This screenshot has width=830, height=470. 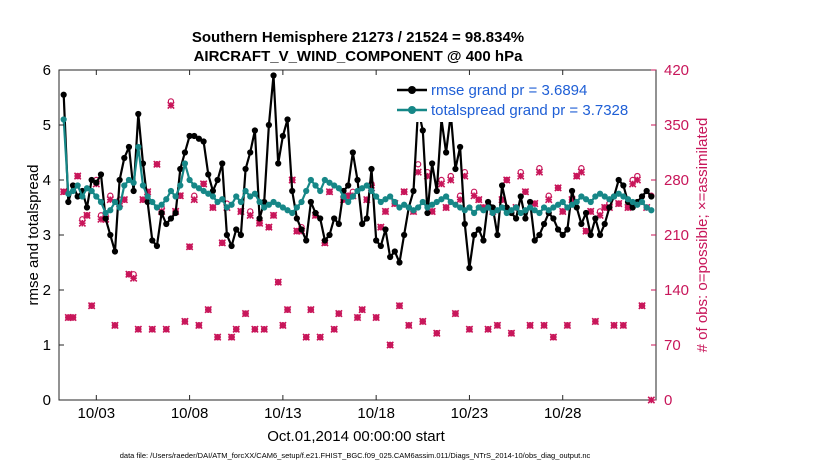 I want to click on y-left-tick-label: 0, so click(x=47, y=400).